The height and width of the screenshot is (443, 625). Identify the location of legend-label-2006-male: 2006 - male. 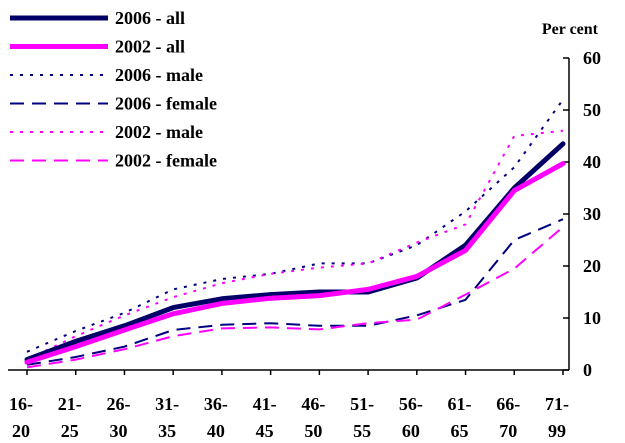
(159, 75).